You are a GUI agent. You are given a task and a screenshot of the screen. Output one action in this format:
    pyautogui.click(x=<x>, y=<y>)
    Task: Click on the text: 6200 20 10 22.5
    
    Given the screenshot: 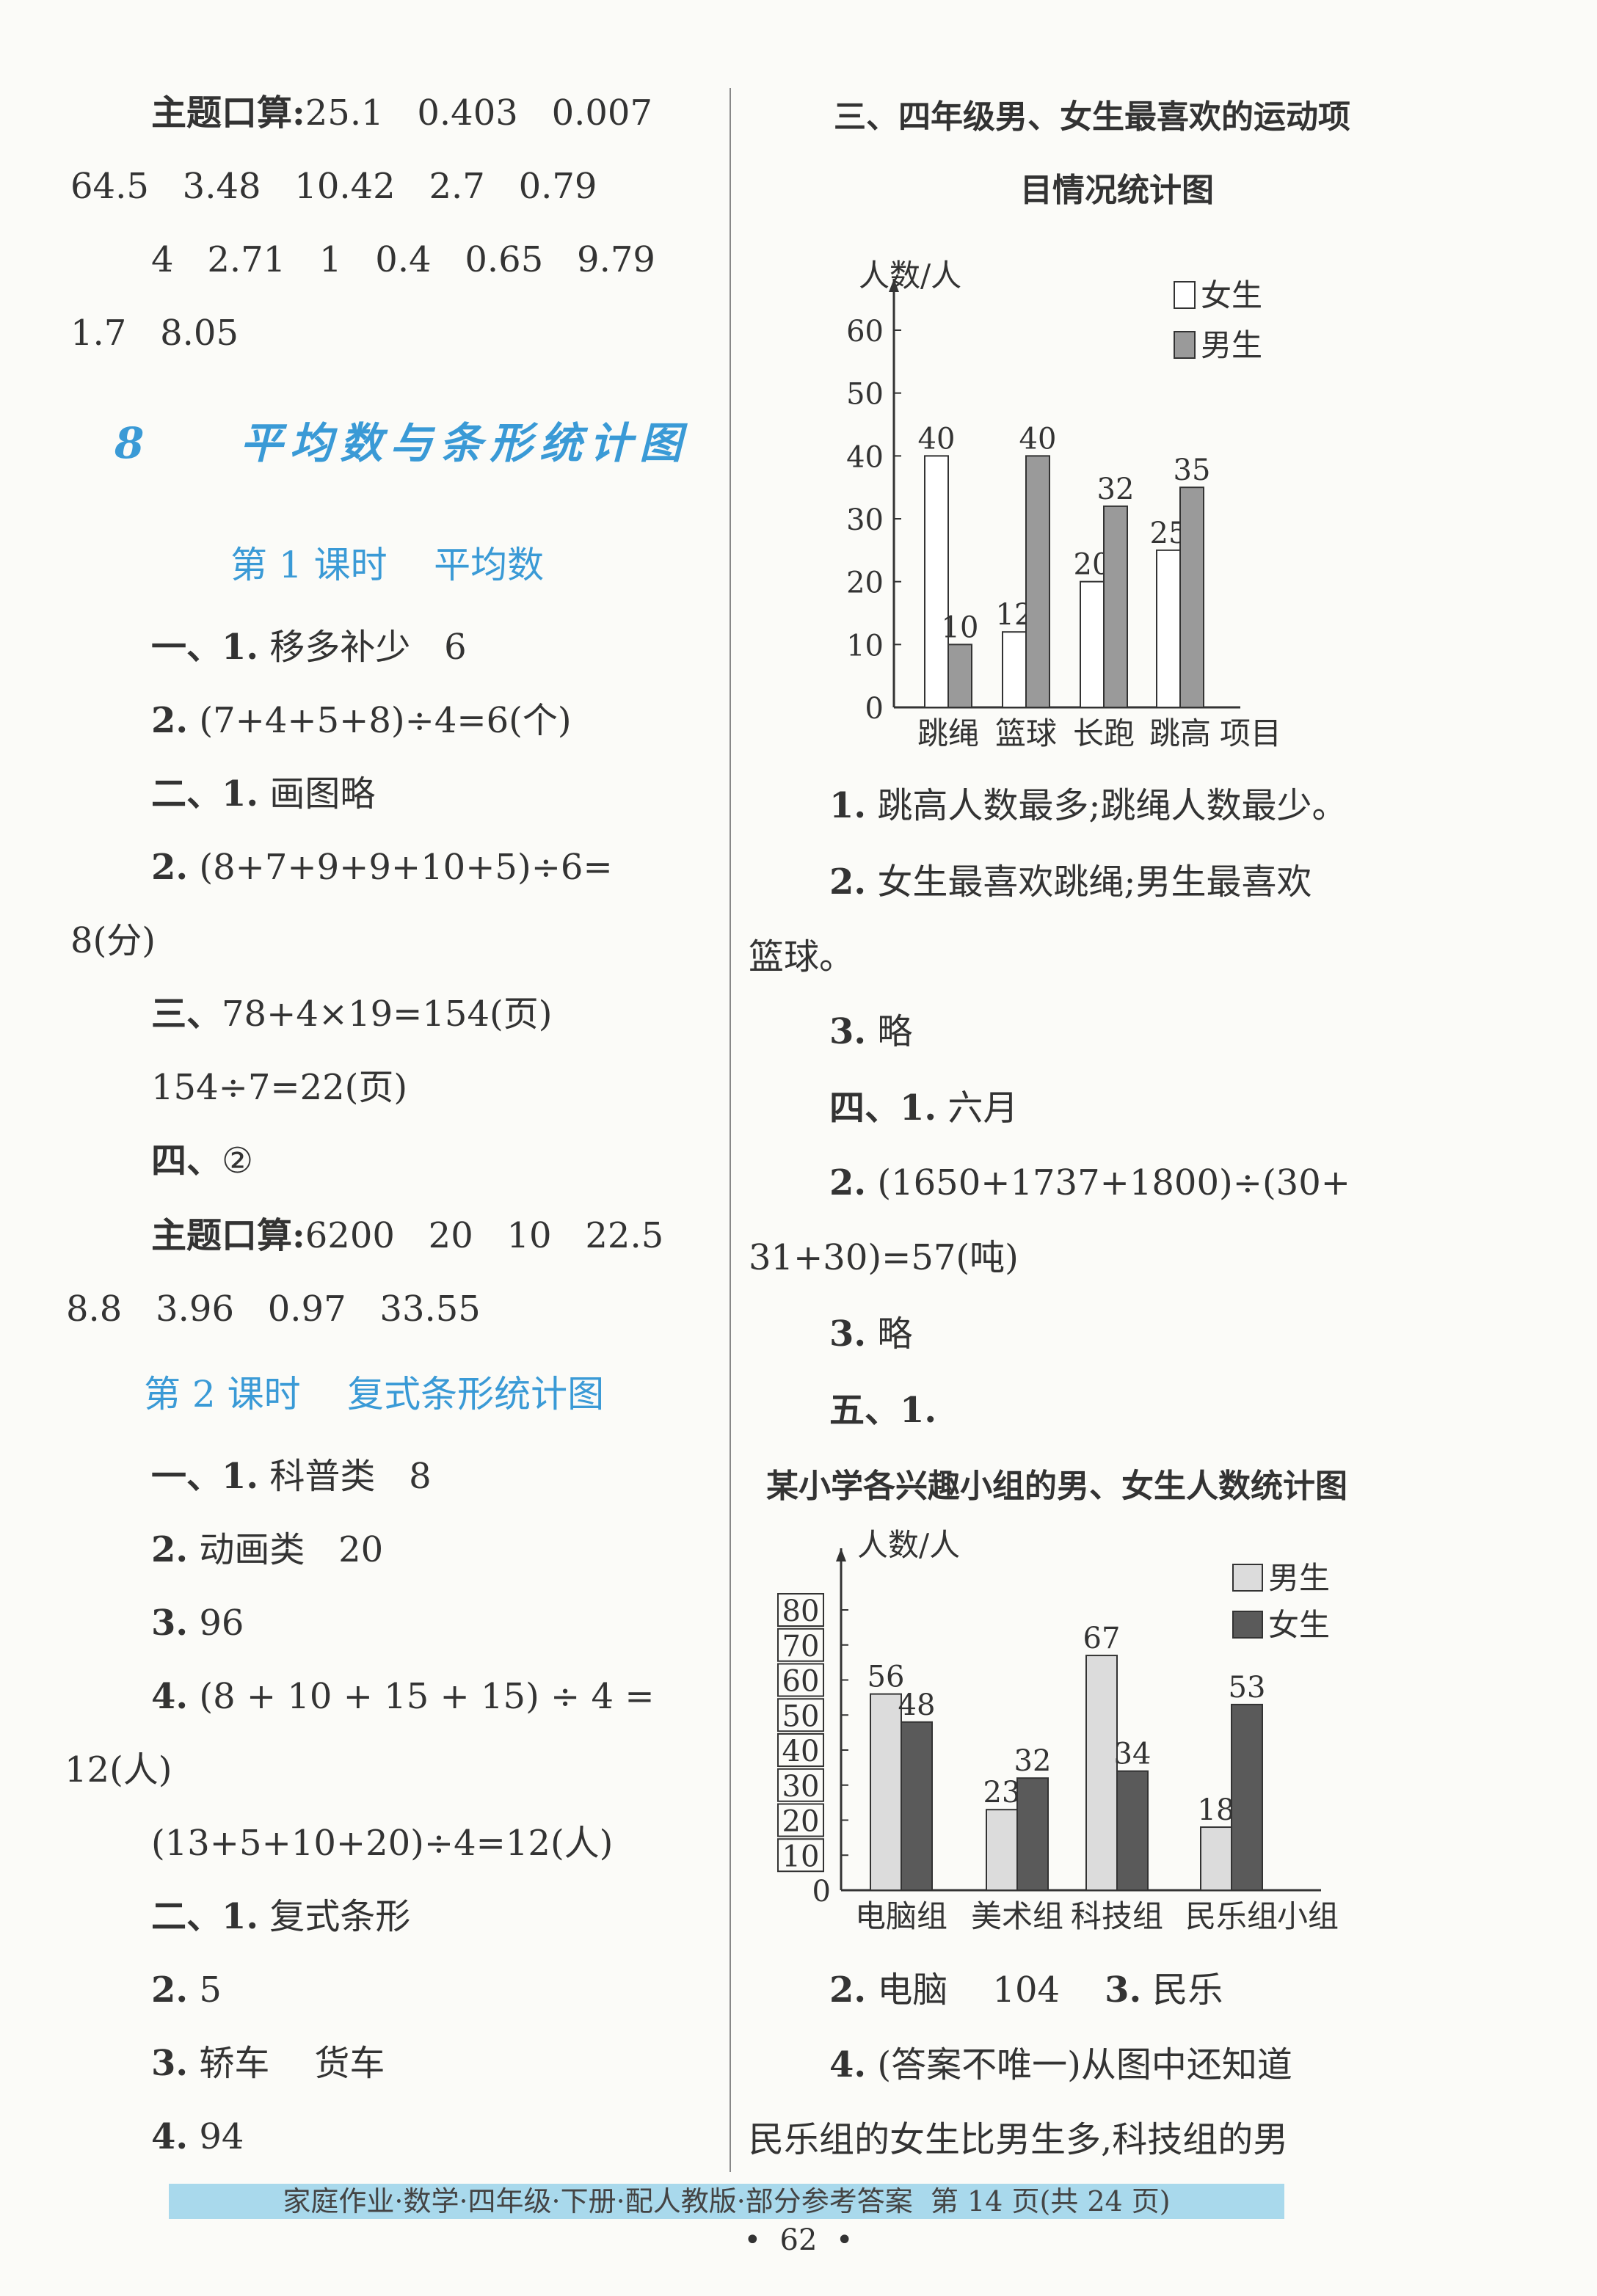 What is the action you would take?
    pyautogui.click(x=484, y=1235)
    